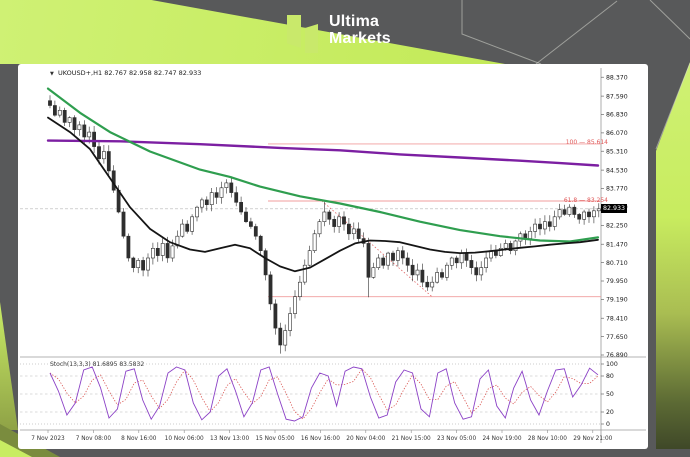 The height and width of the screenshot is (457, 690). I want to click on ultima-markets-logo: Ultima Markets, so click(339, 33).